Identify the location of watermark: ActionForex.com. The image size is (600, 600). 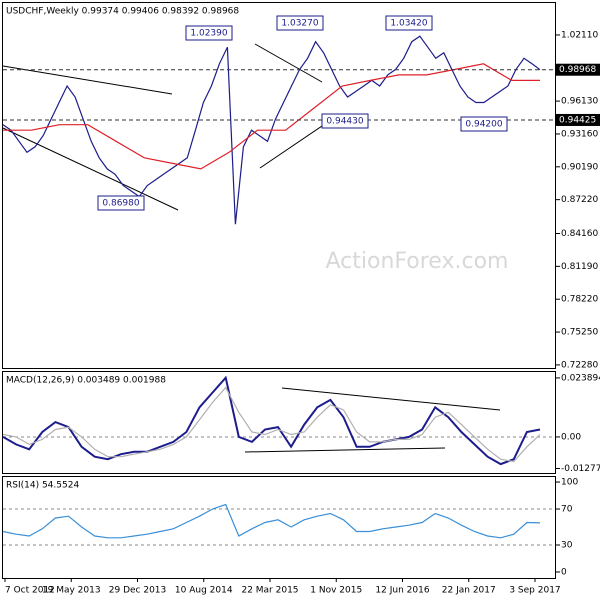
(417, 261).